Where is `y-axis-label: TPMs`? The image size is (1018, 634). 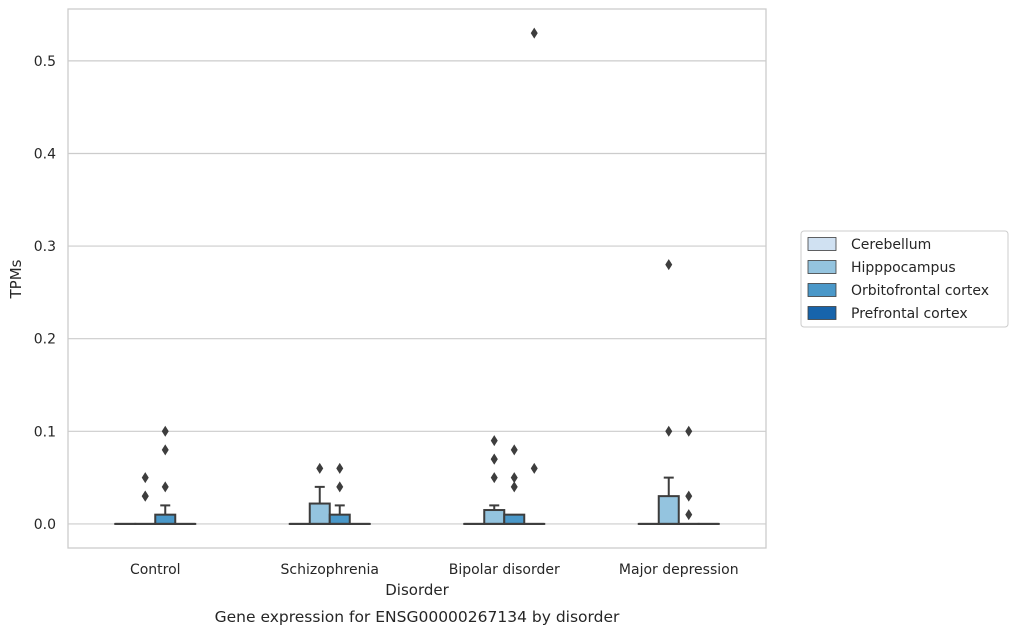
y-axis-label: TPMs is located at coordinates (16, 279).